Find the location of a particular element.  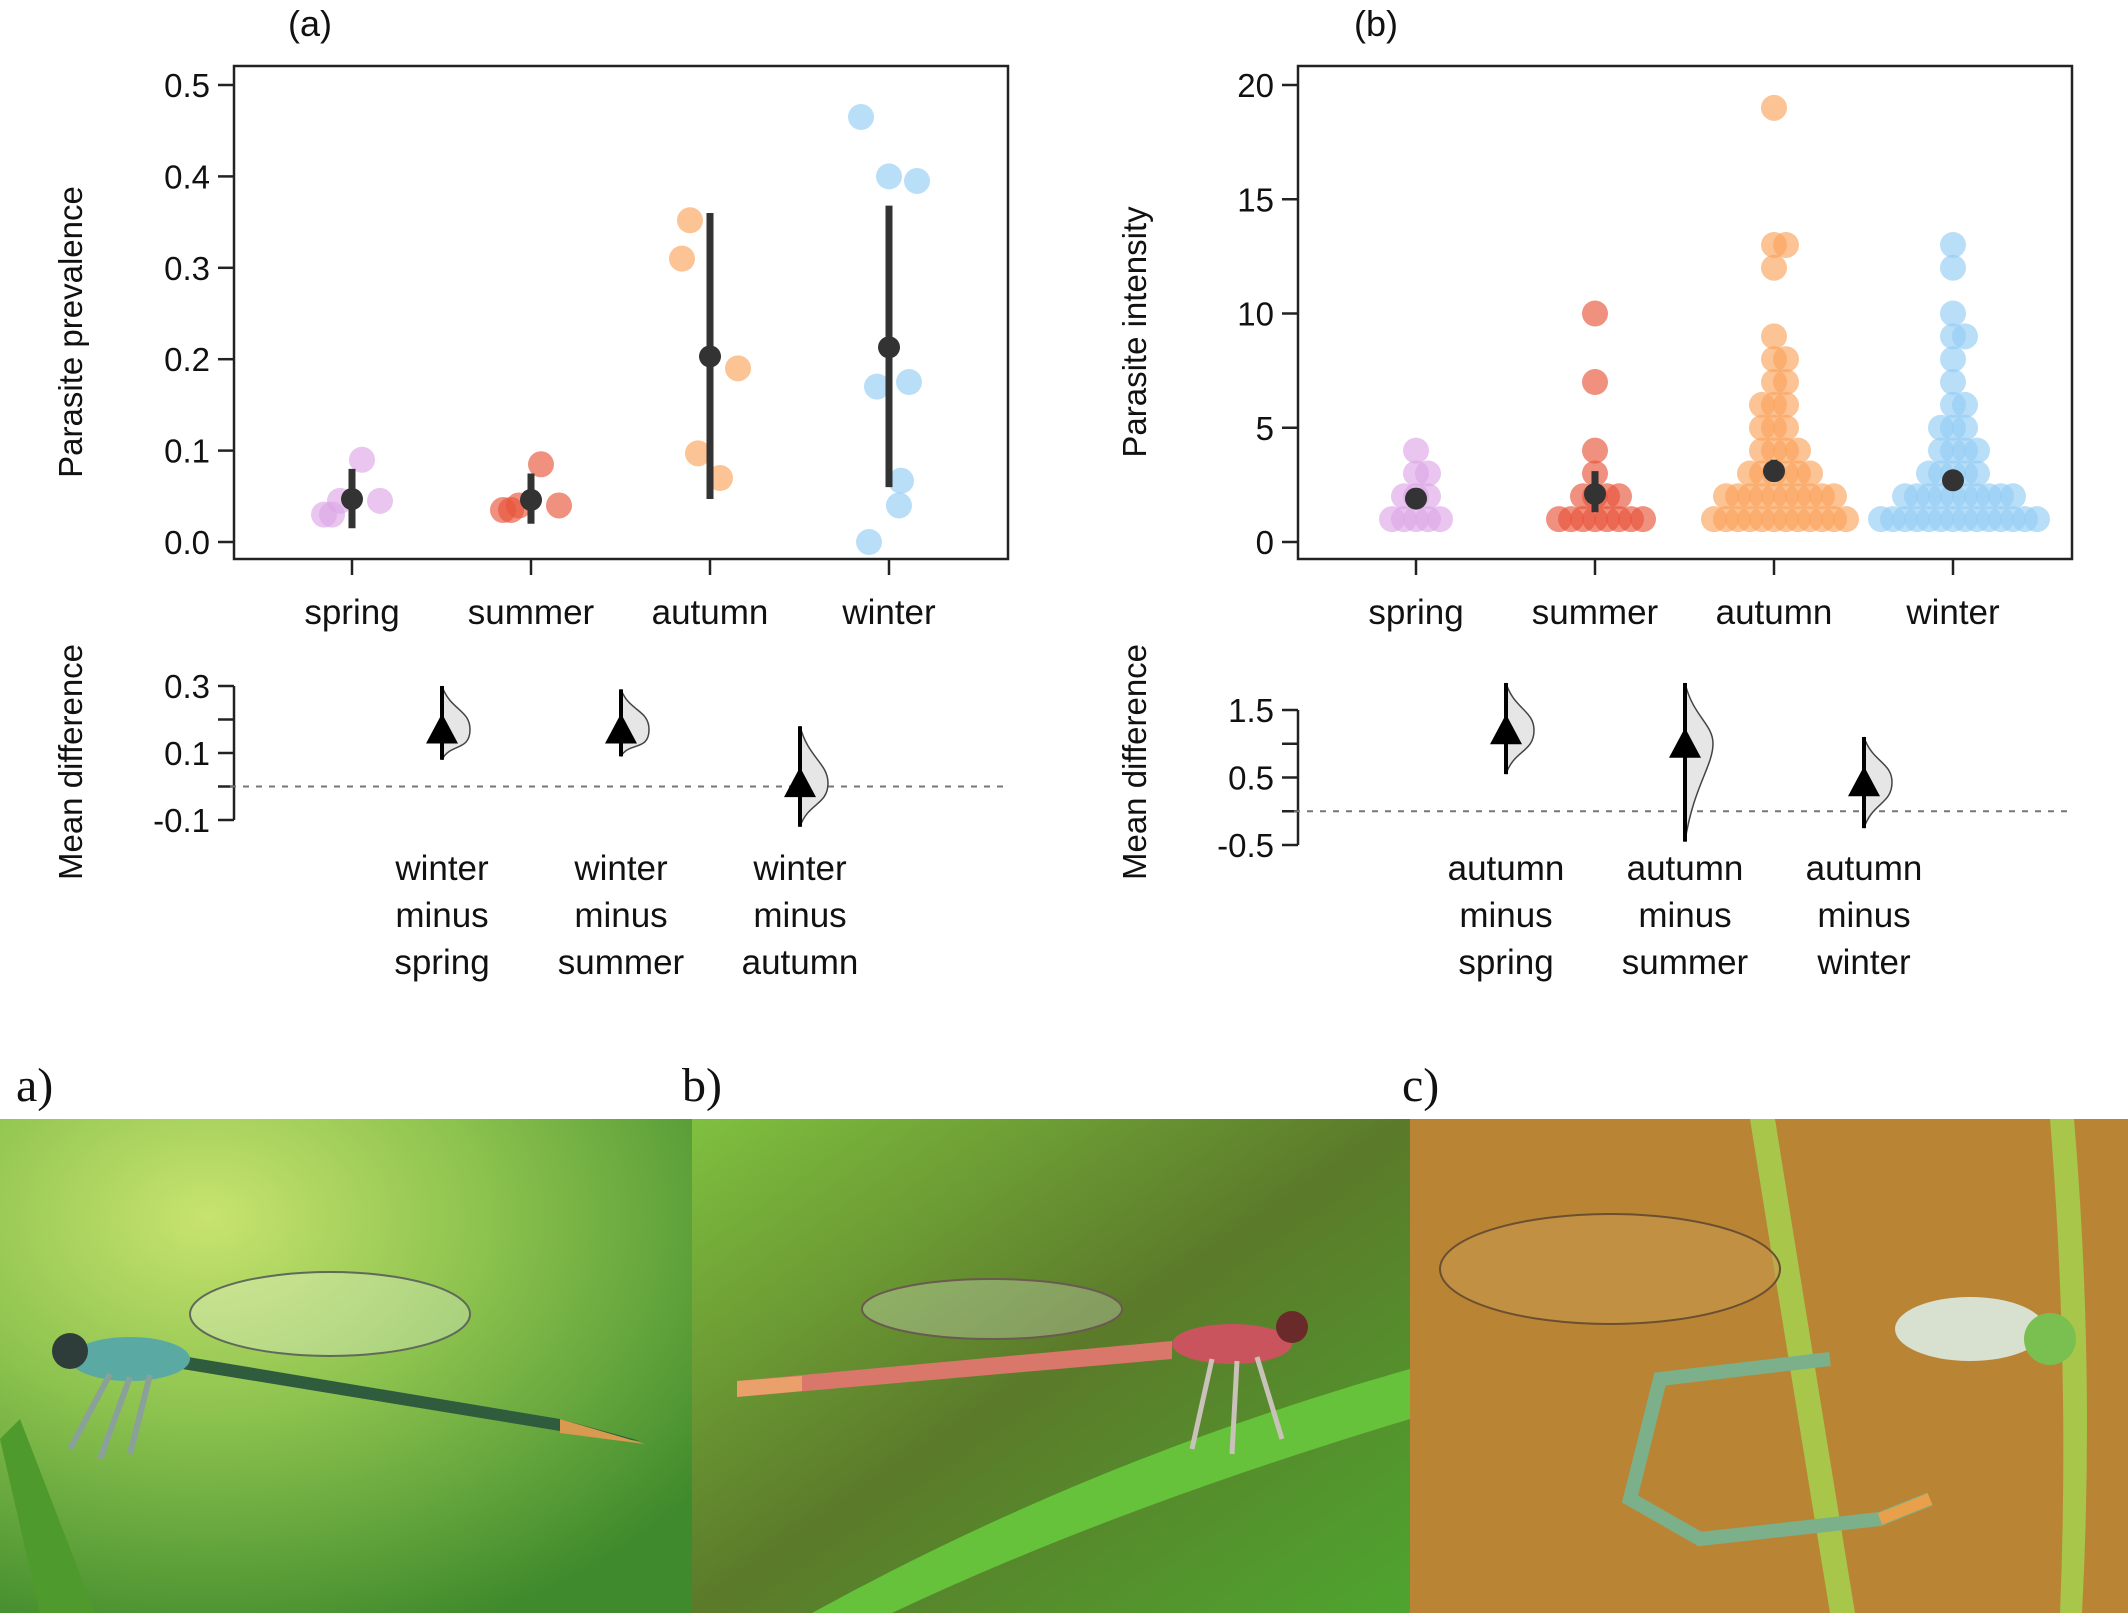

diff-label: spring is located at coordinates (1505, 962).